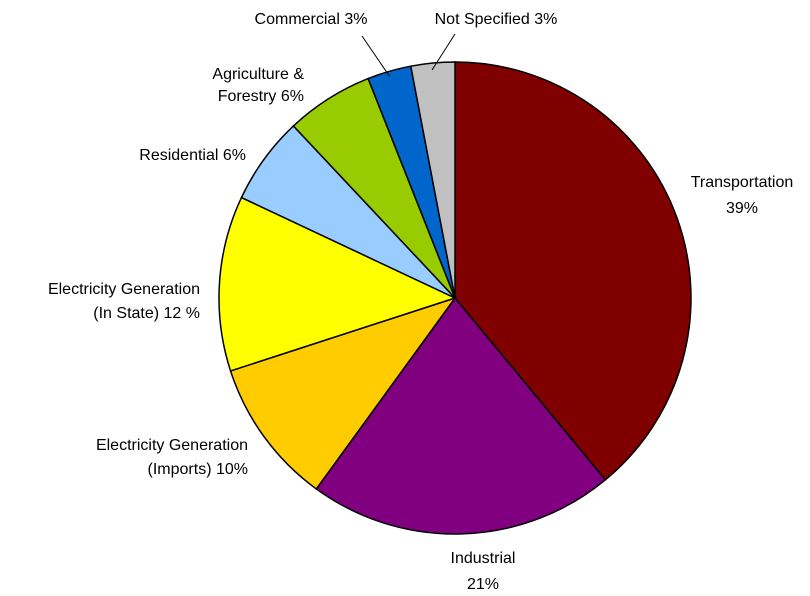 This screenshot has width=810, height=596. I want to click on slice-label-transportation: Transportation 39%, so click(742, 195).